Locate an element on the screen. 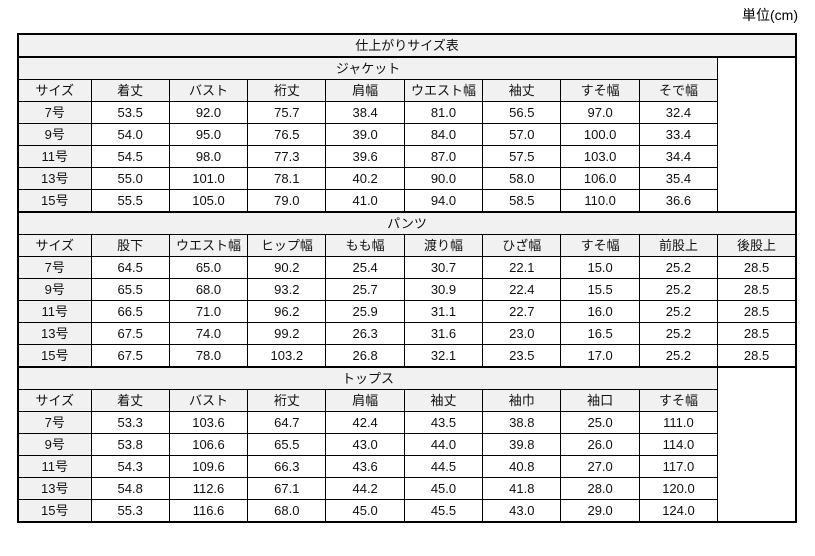 The width and height of the screenshot is (815, 556). value-cell: 75.7 is located at coordinates (287, 112).